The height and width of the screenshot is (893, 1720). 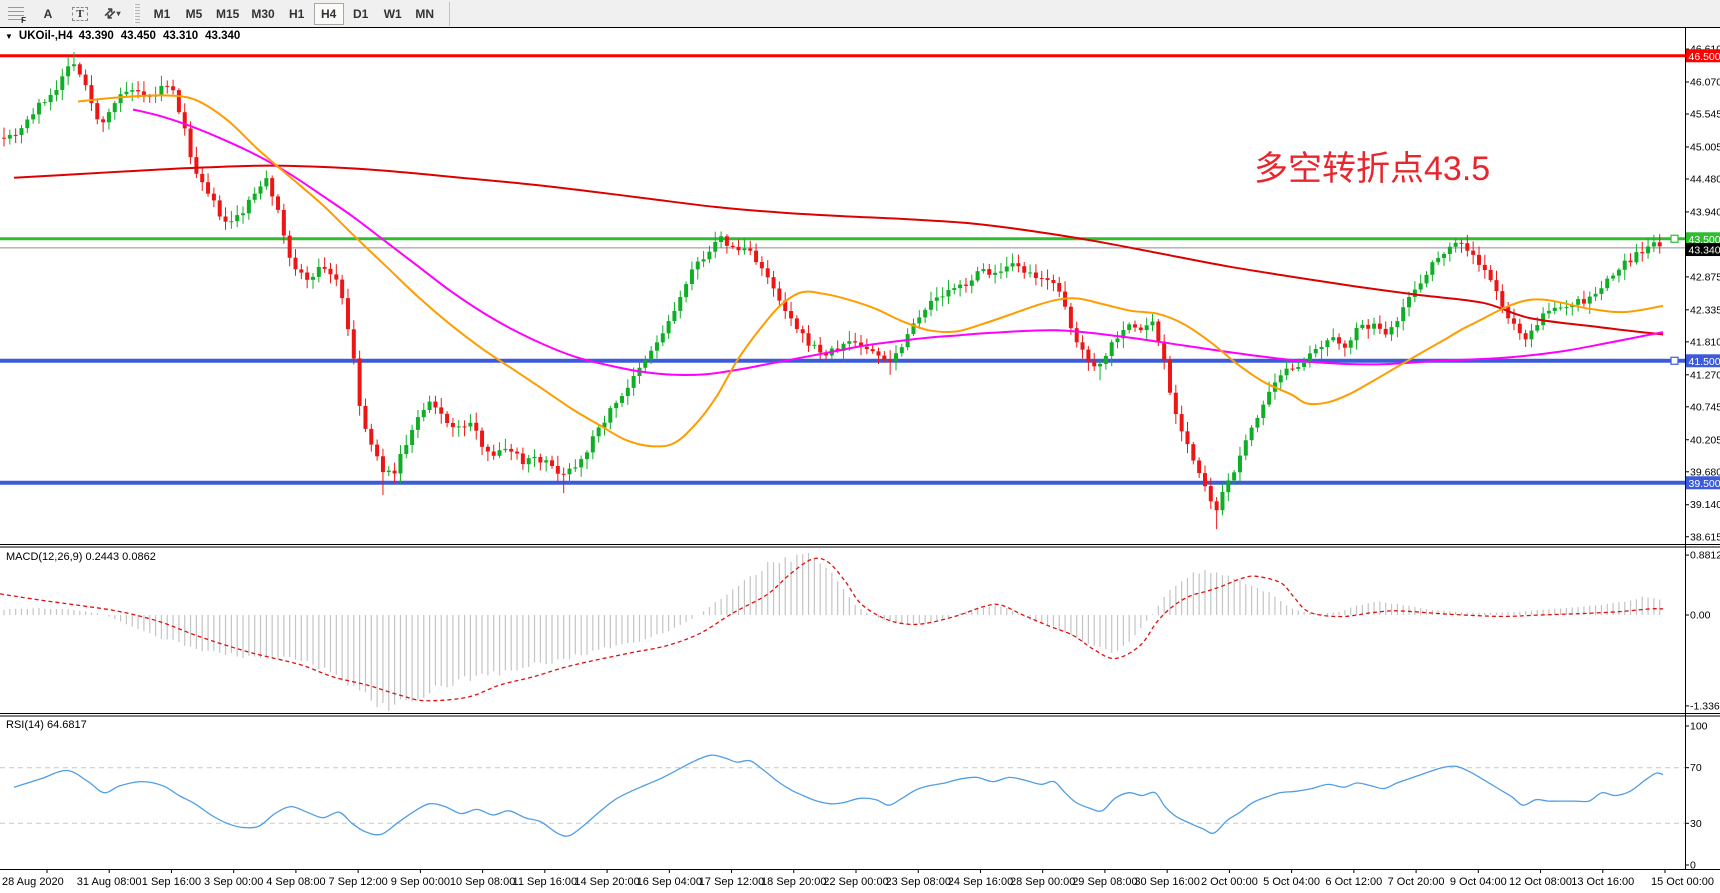 I want to click on ohlc-close: 43.340, so click(x=223, y=36).